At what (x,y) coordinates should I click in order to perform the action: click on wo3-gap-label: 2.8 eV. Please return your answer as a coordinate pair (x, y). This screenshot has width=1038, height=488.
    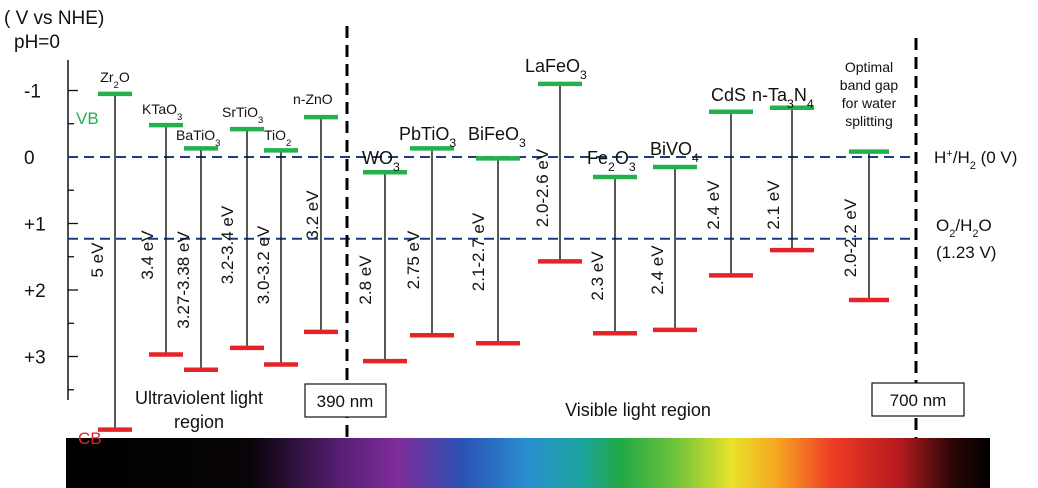
    Looking at the image, I should click on (365, 280).